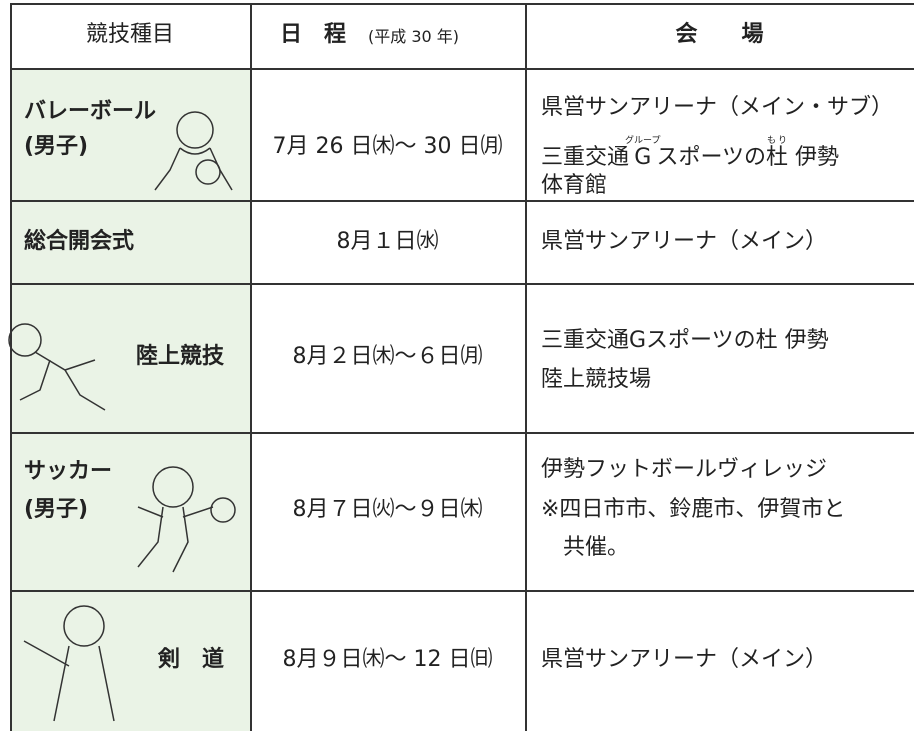 The width and height of the screenshot is (914, 731). What do you see at coordinates (777, 141) in the screenshot?
I see `ruby-text: もり` at bounding box center [777, 141].